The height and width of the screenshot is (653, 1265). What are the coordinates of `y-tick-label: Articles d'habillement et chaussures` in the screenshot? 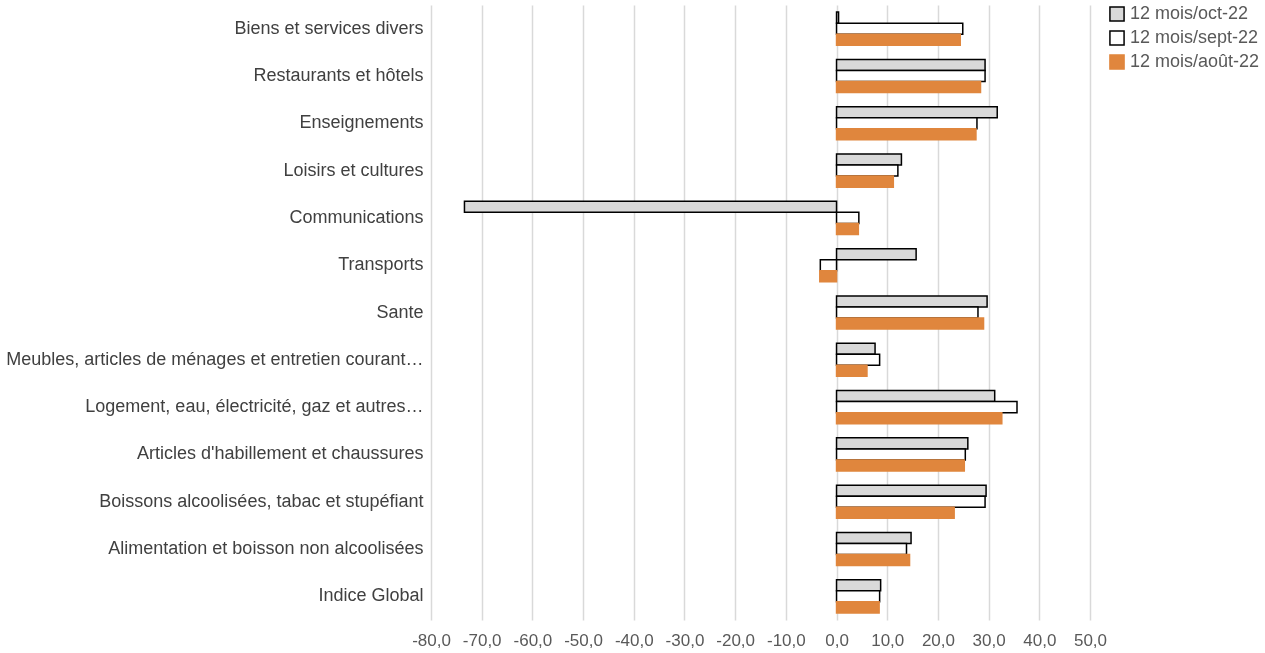 It's located at (280, 453).